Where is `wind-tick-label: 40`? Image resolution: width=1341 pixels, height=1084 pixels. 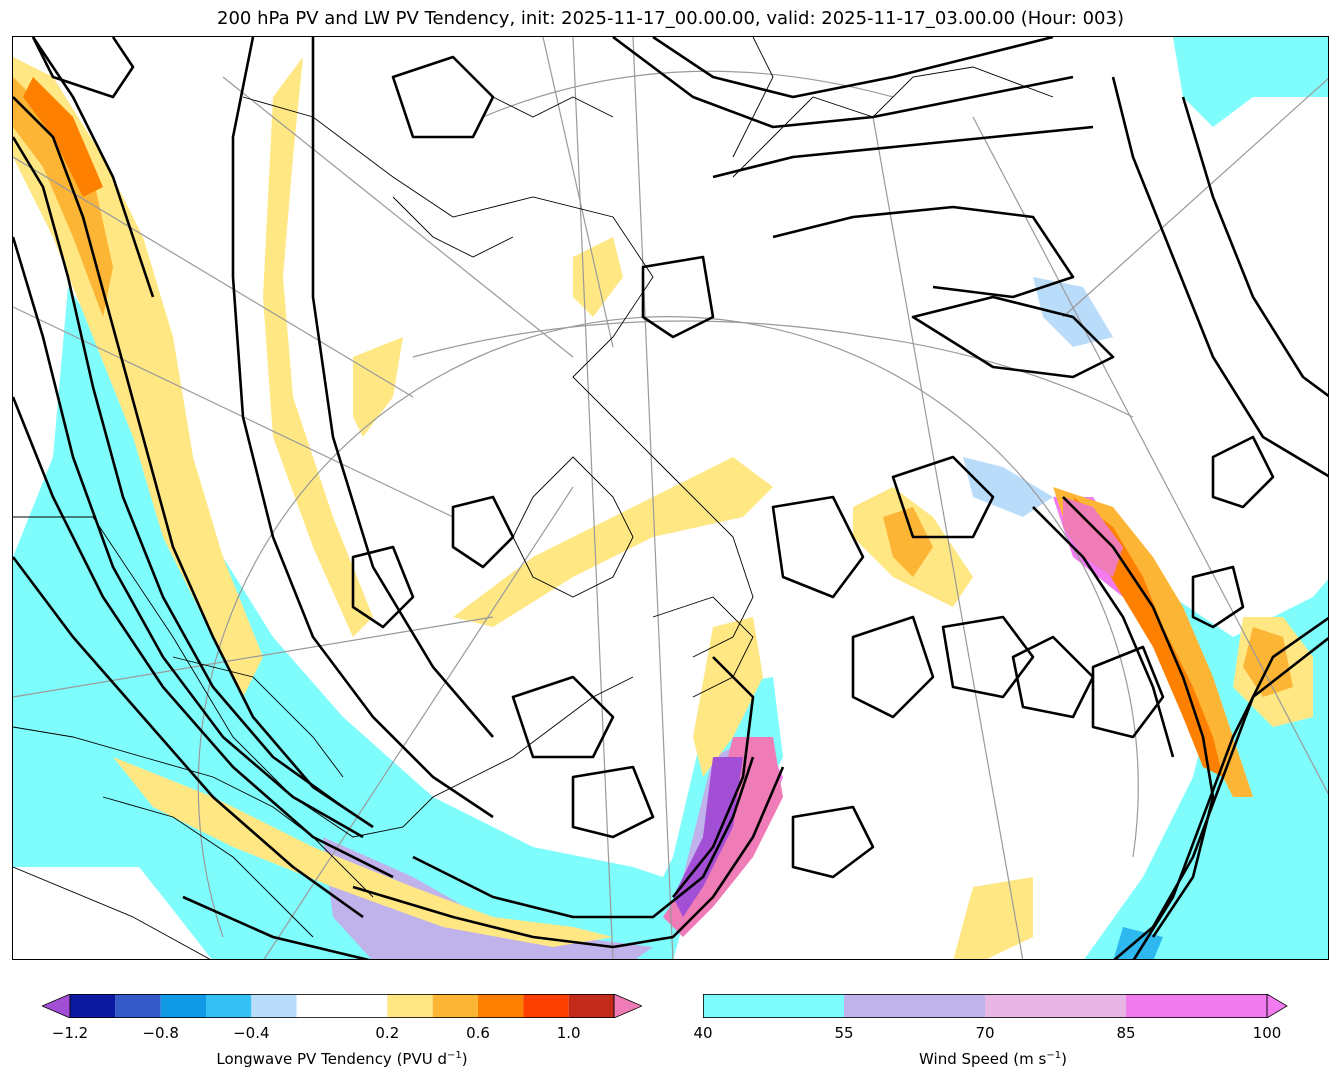
wind-tick-label: 40 is located at coordinates (703, 1033).